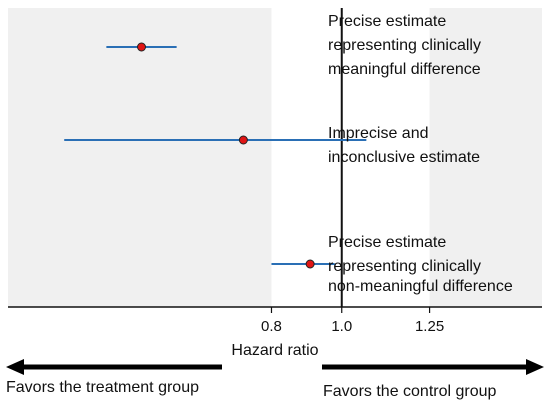 The width and height of the screenshot is (550, 409). I want to click on x-axis-label: Hazard ratio, so click(274, 350).